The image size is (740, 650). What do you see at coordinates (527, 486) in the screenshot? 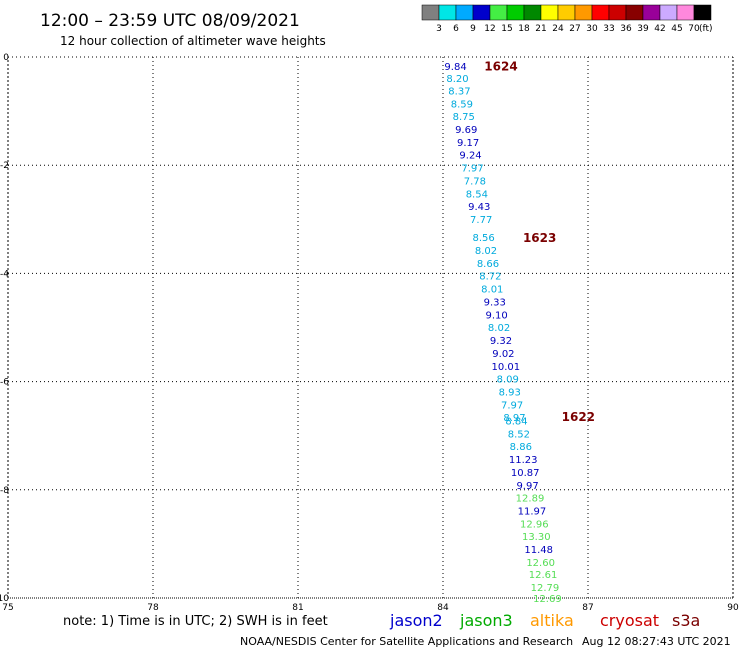
I see `wave-height-value: 9.97` at bounding box center [527, 486].